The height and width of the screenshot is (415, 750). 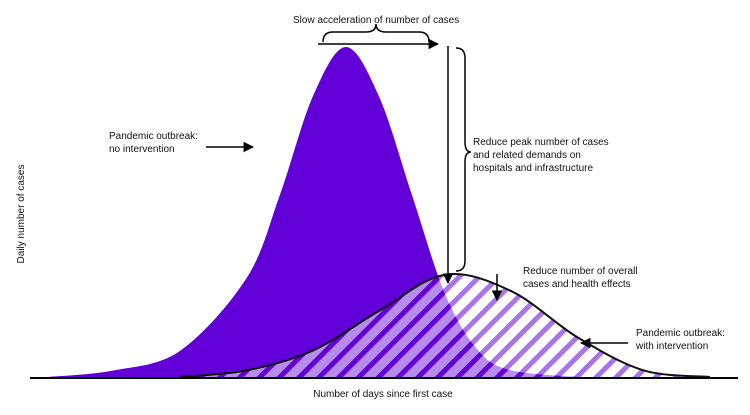 I want to click on text-line: with intervention, so click(x=671, y=346).